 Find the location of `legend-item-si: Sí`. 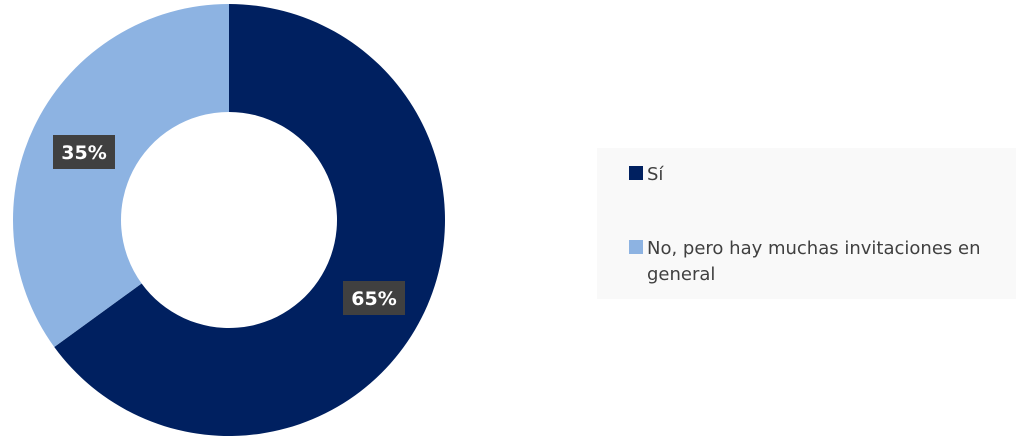

legend-item-si: Sí is located at coordinates (646, 175).